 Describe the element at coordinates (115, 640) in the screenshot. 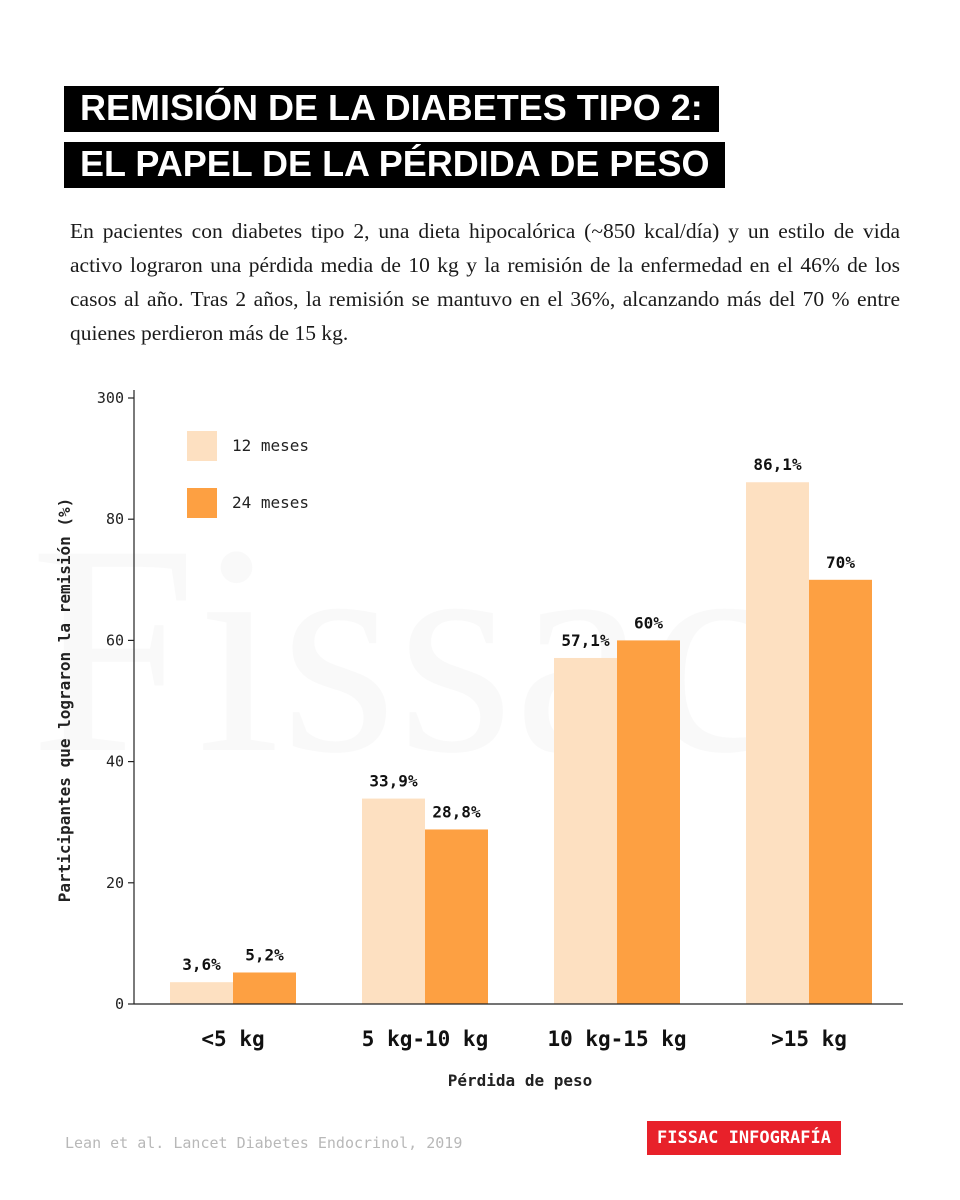

I see `y-tick-label: 60` at that location.